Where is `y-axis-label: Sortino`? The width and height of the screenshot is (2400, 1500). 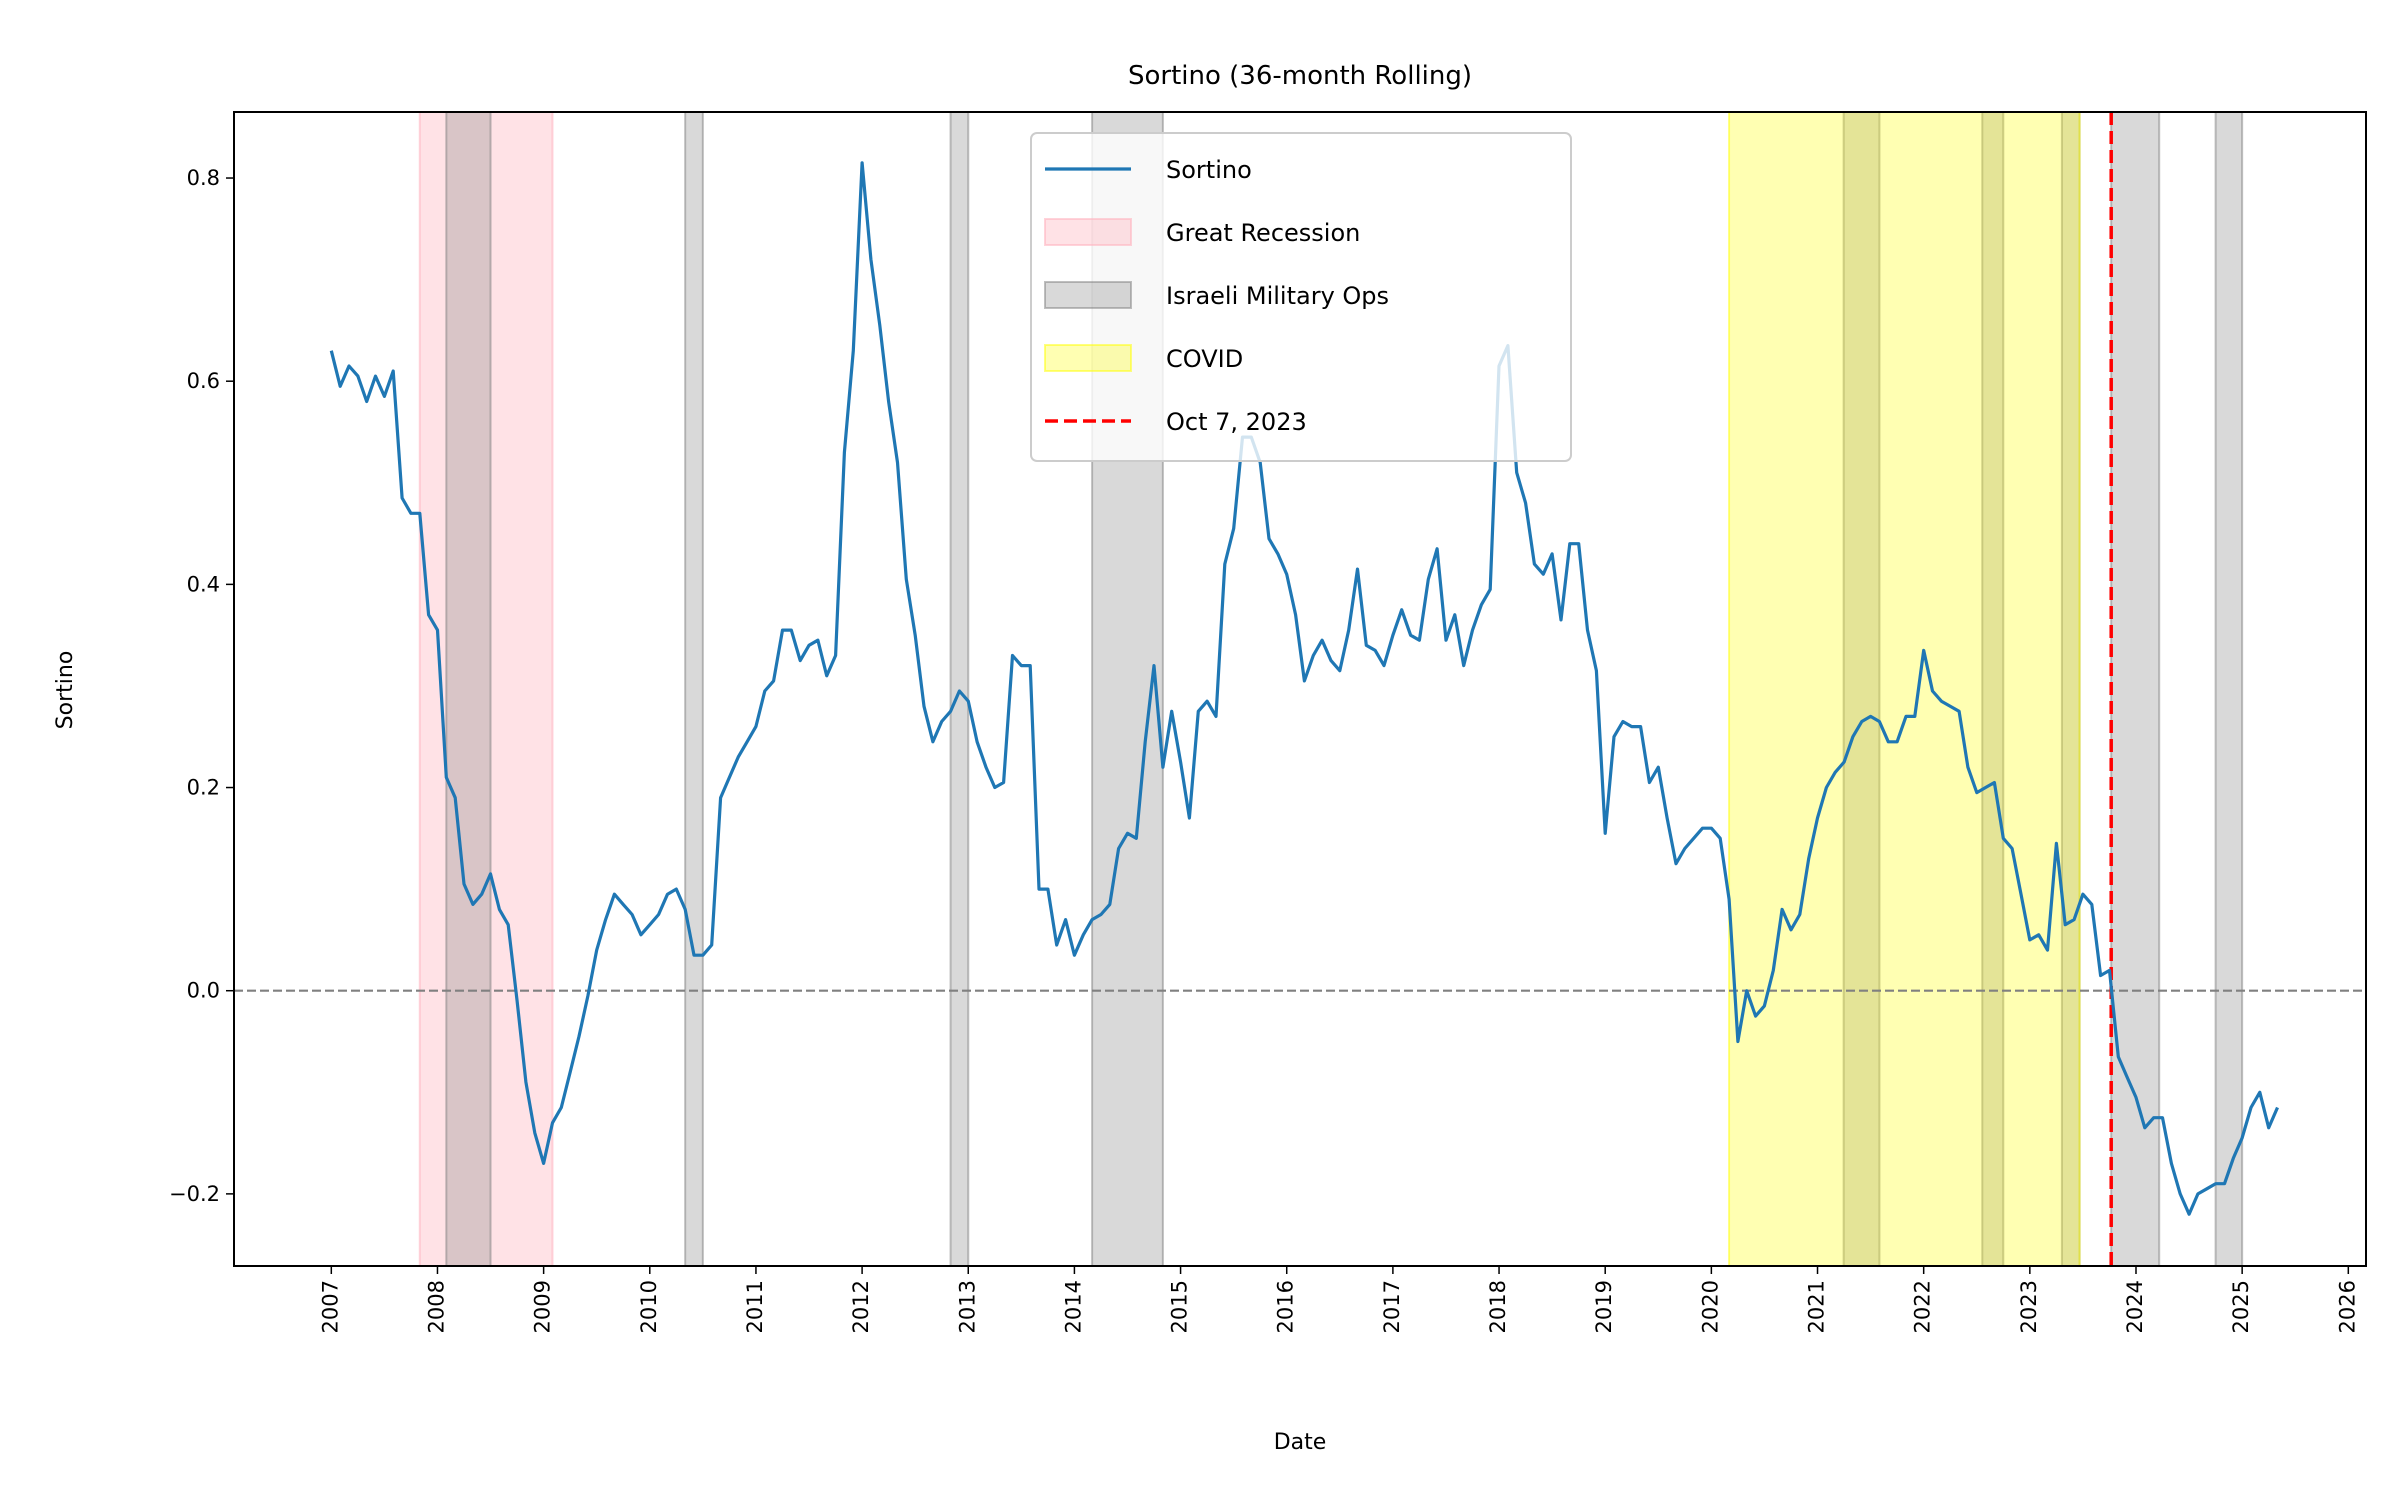 y-axis-label: Sortino is located at coordinates (65, 690).